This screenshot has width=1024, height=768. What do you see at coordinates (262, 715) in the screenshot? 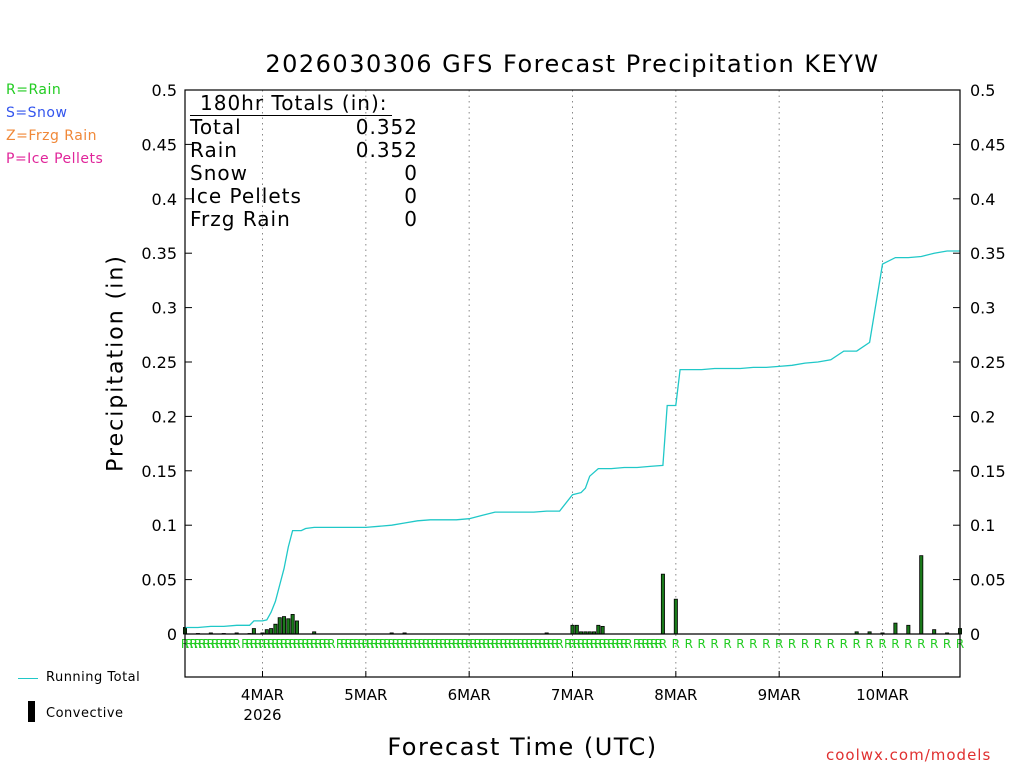
I see `x-tick-sublabel: 2026` at bounding box center [262, 715].